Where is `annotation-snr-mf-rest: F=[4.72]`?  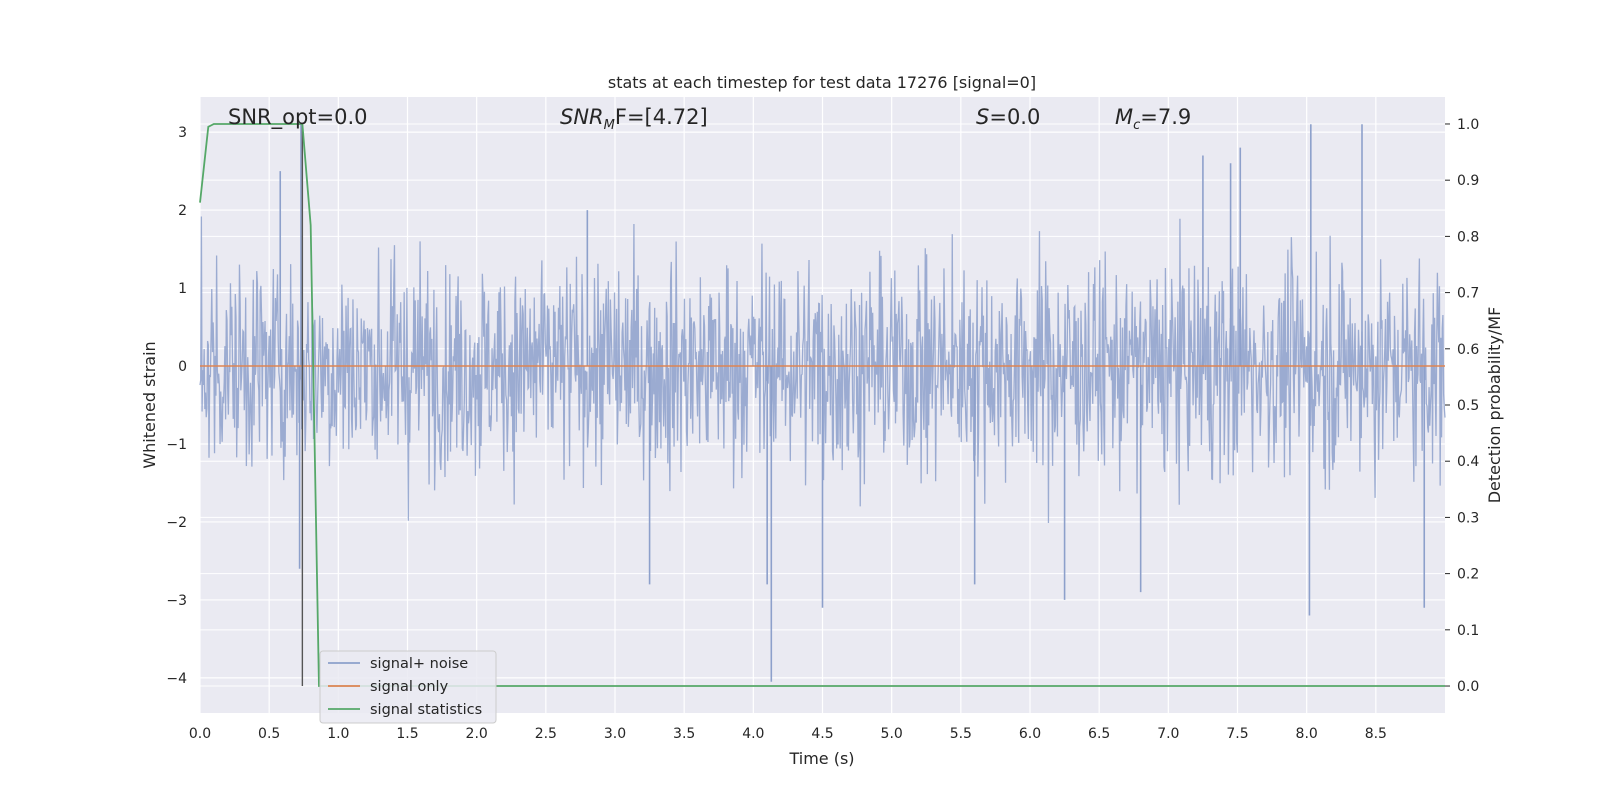 annotation-snr-mf-rest: F=[4.72] is located at coordinates (661, 117).